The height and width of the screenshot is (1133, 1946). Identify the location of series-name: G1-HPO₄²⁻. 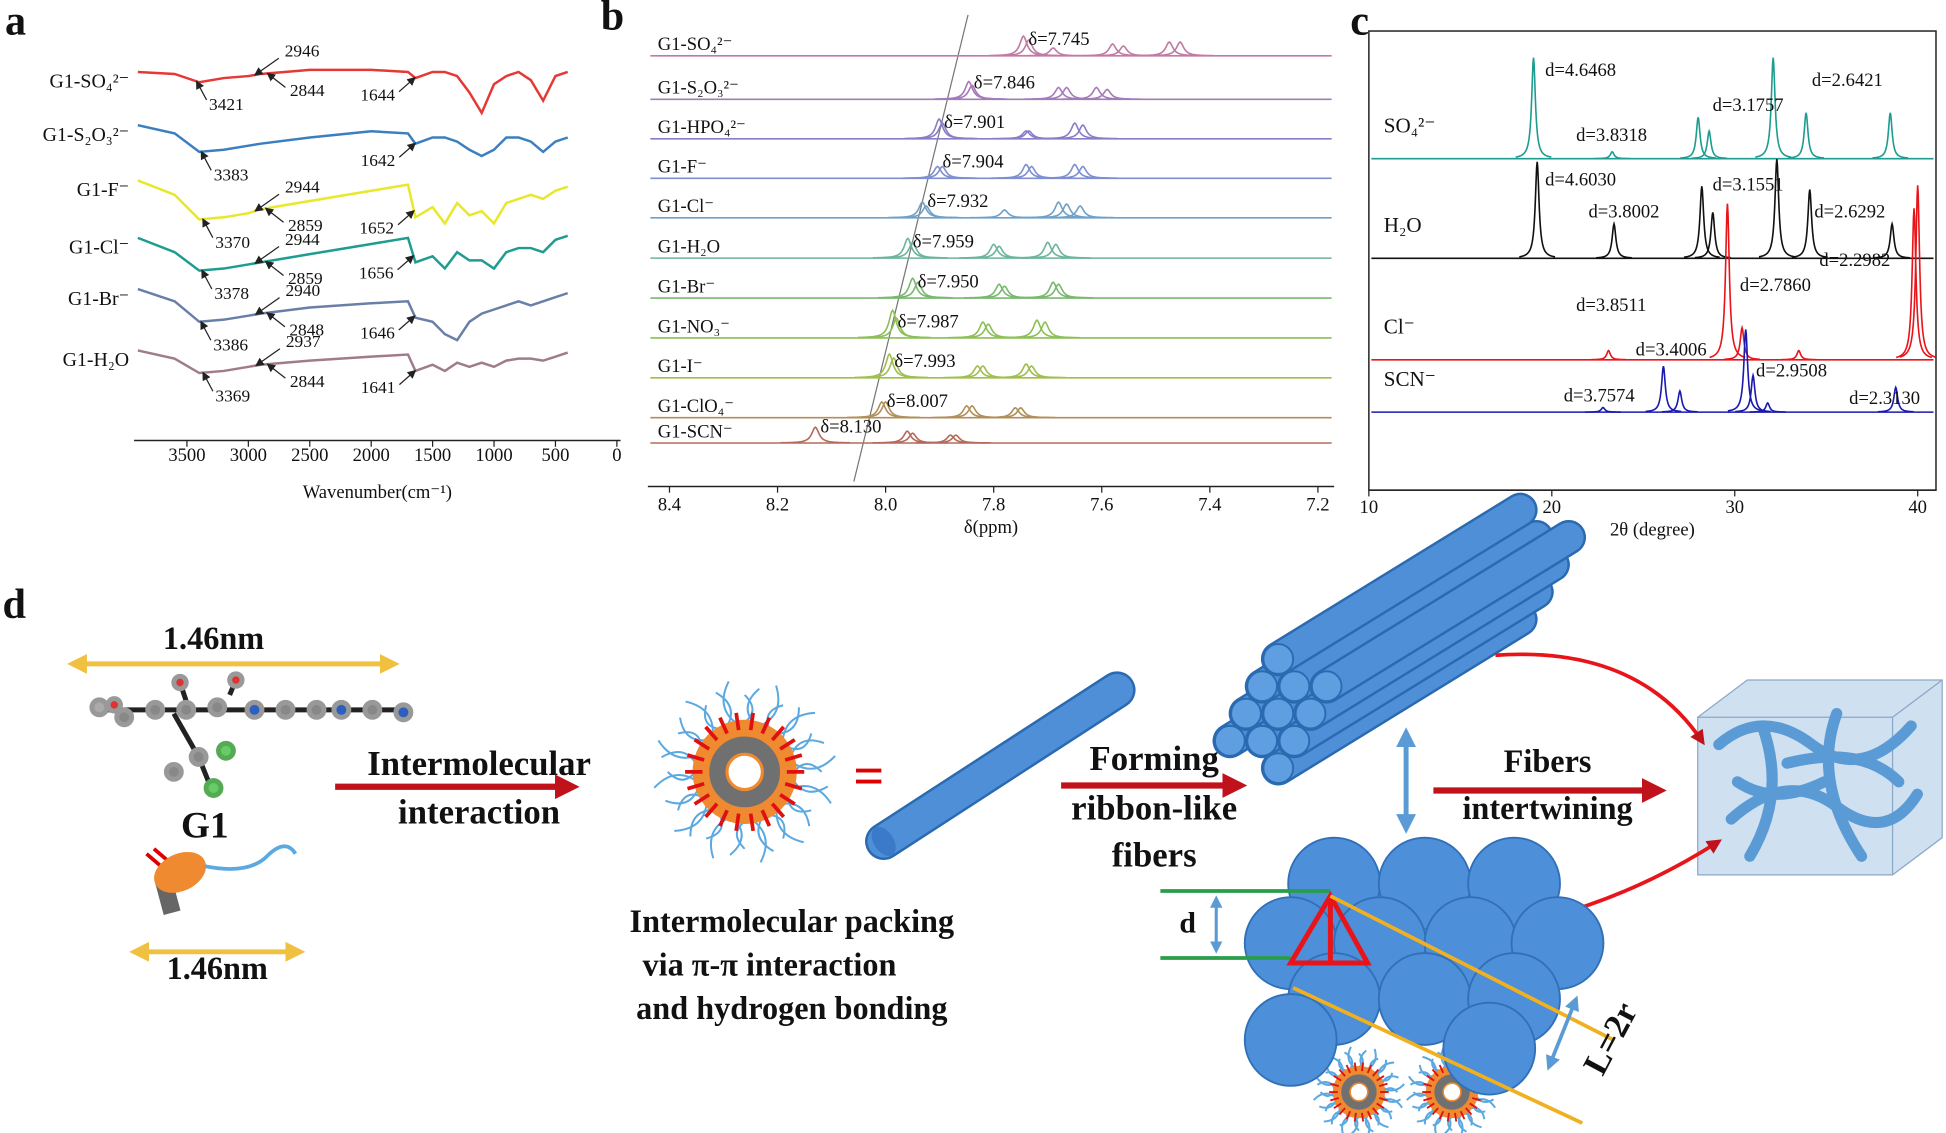
(702, 127).